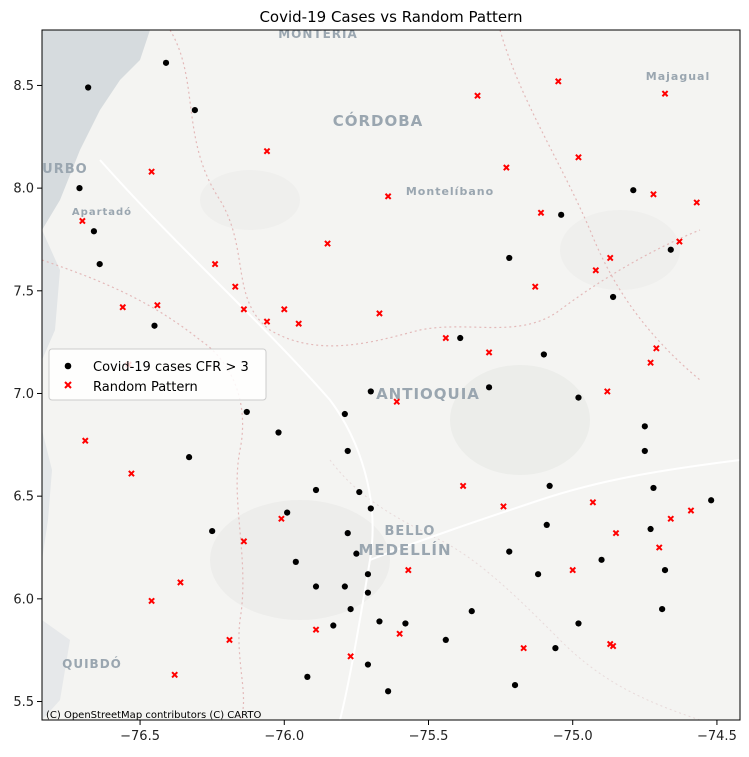  What do you see at coordinates (23, 86) in the screenshot?
I see `y-tick-label: 8.5` at bounding box center [23, 86].